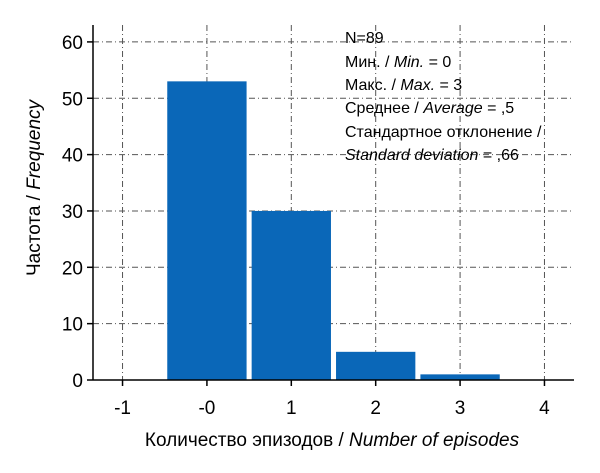 The image size is (600, 473). Describe the element at coordinates (443, 132) in the screenshot. I see `stat-sd-line1: Стандартное отклонение /` at that location.